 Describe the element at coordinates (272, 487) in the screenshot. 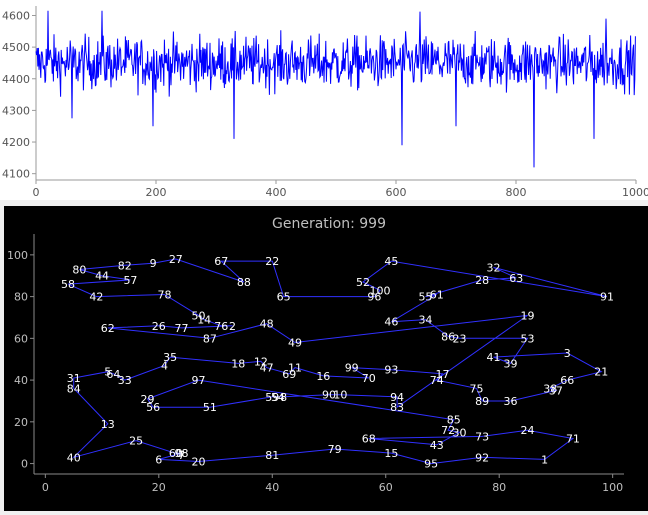

I see `x-tick-label: 40` at that location.